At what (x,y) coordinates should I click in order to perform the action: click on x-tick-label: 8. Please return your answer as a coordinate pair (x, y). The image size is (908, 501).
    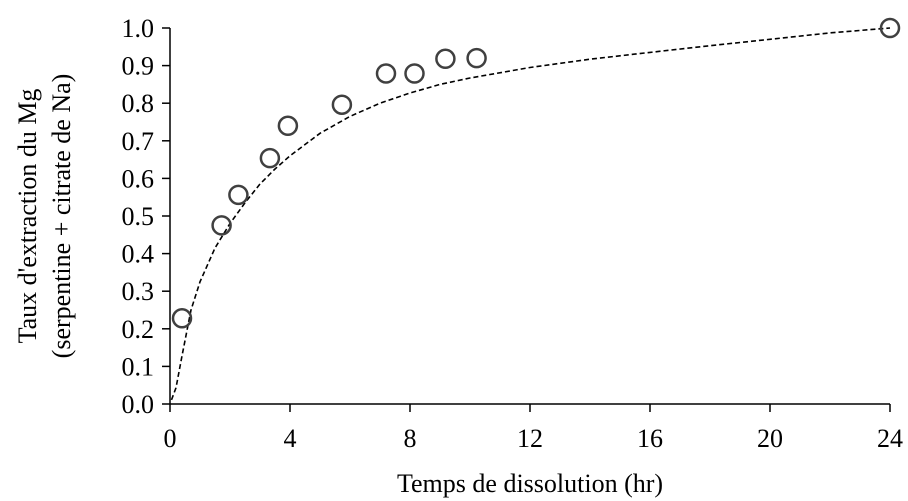
    Looking at the image, I should click on (410, 438).